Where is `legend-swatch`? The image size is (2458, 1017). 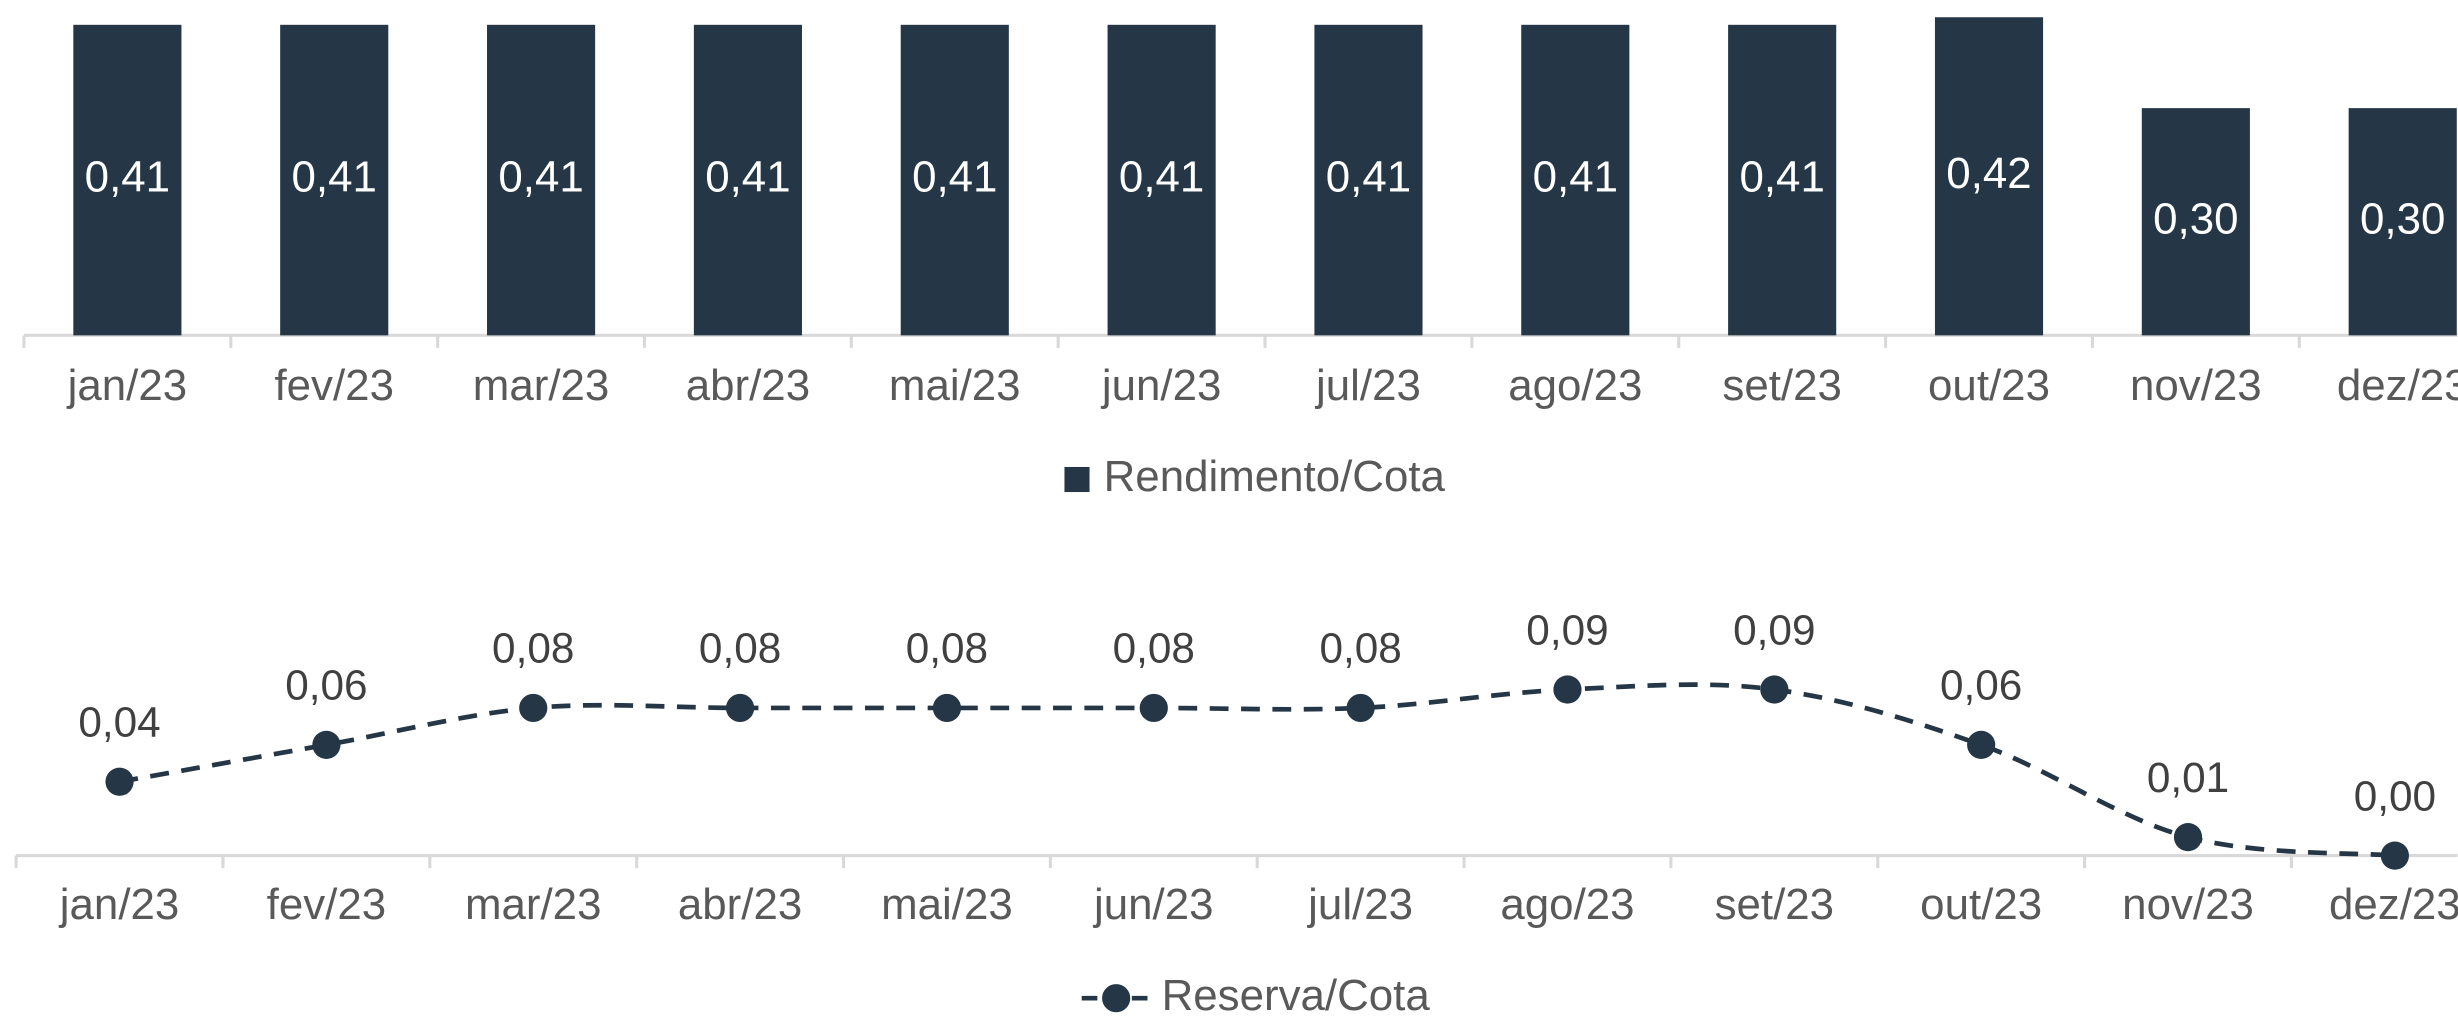
legend-swatch is located at coordinates (1077, 479).